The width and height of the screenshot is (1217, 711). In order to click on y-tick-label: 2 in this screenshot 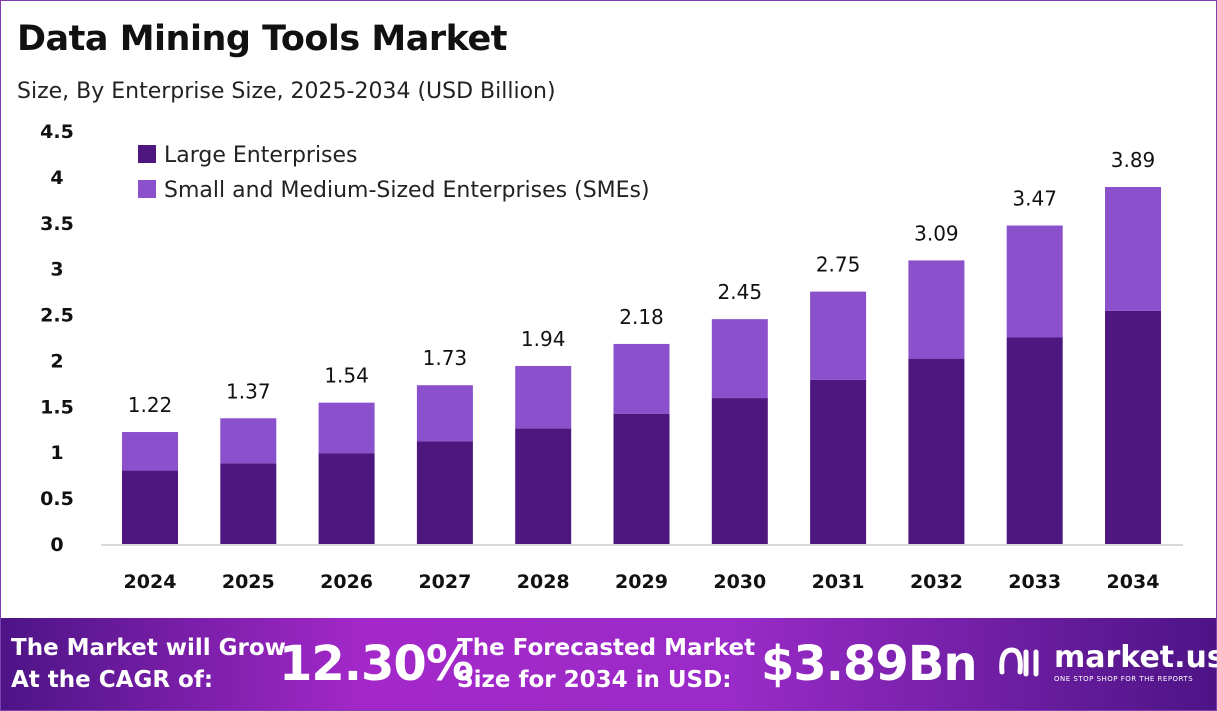, I will do `click(56, 361)`.